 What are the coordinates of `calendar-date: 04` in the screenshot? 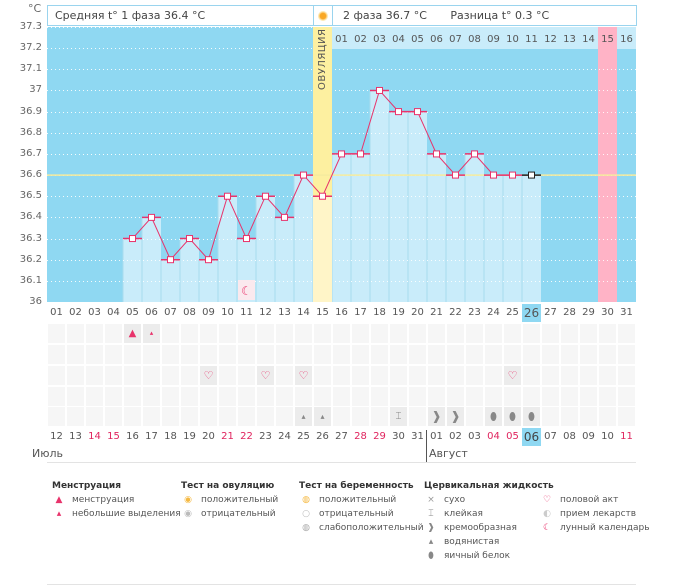 It's located at (493, 436).